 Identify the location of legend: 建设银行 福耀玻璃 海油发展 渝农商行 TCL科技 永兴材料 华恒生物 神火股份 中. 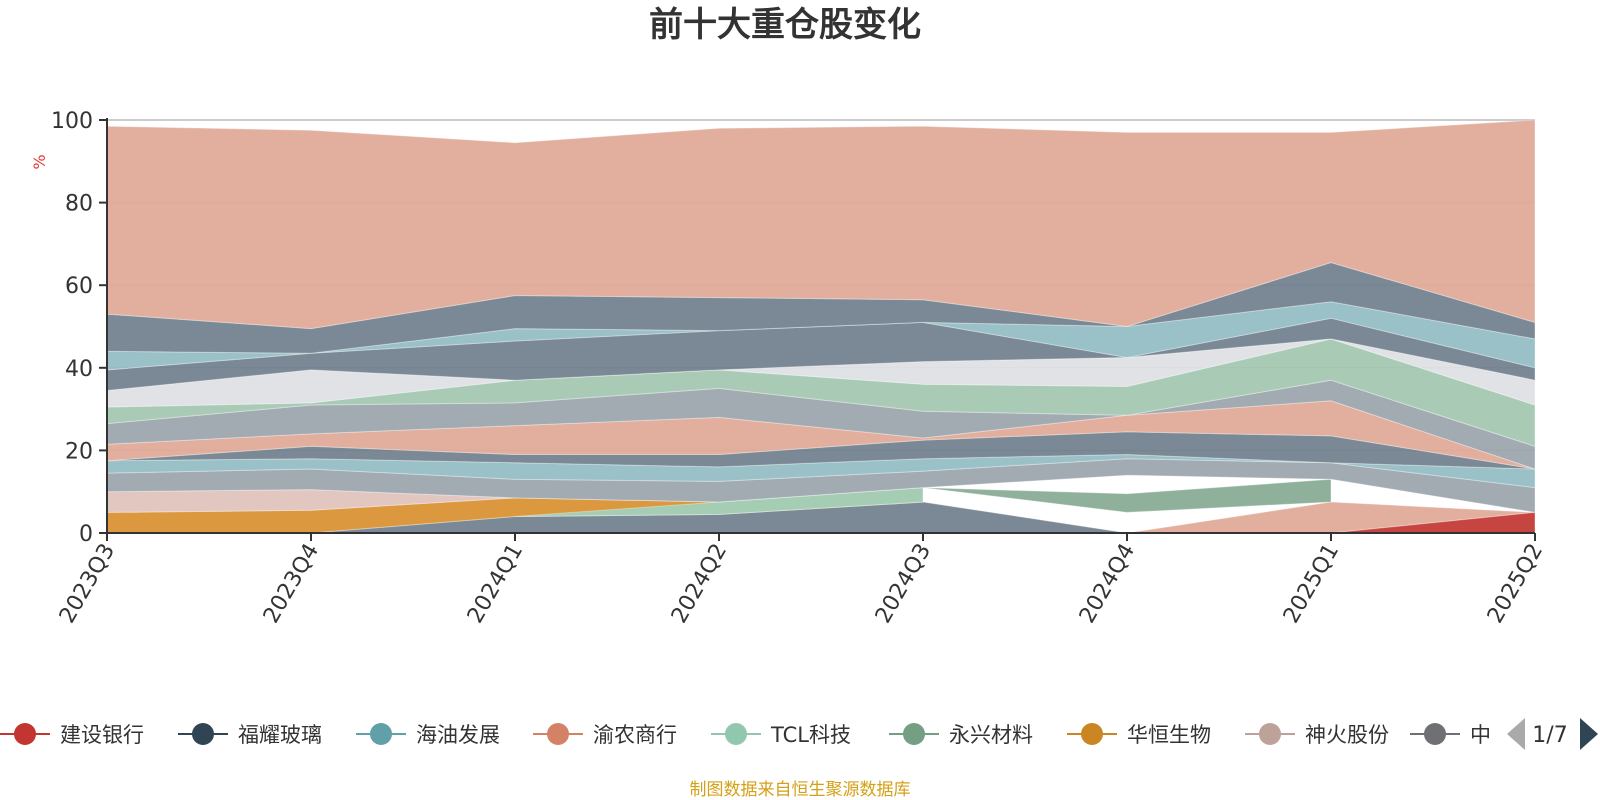
(745, 735).